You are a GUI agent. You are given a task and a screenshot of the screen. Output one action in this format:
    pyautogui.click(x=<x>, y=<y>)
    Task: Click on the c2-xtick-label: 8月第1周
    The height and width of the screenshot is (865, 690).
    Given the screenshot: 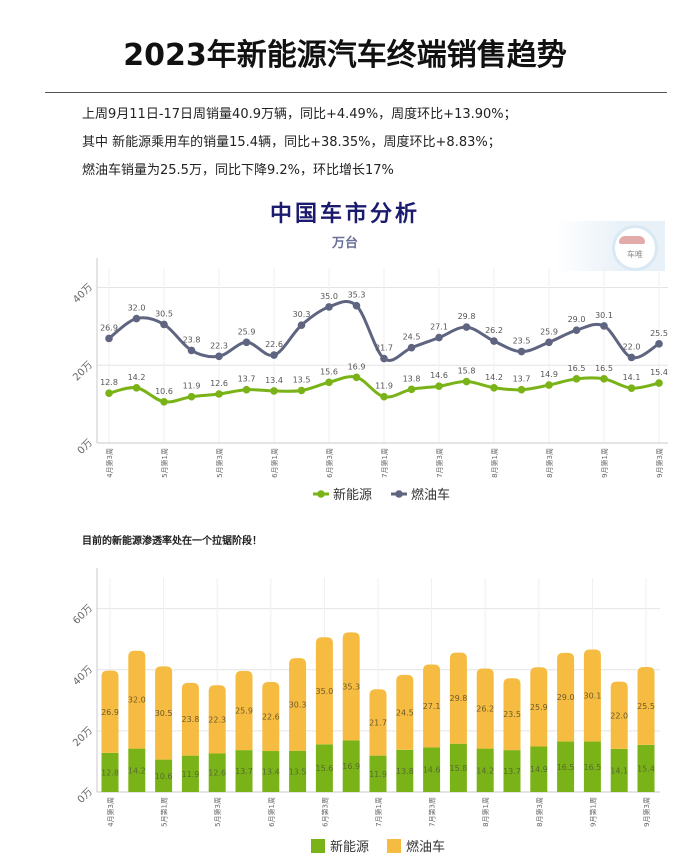 What is the action you would take?
    pyautogui.click(x=485, y=812)
    